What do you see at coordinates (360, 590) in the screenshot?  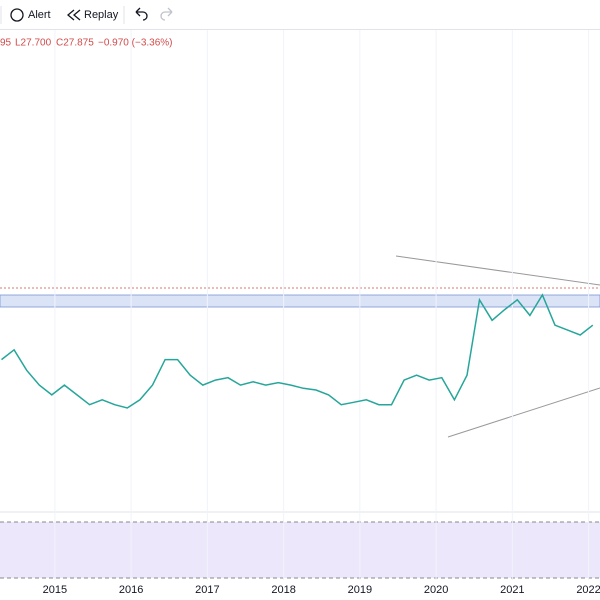 I see `x-tick-label: 2019` at bounding box center [360, 590].